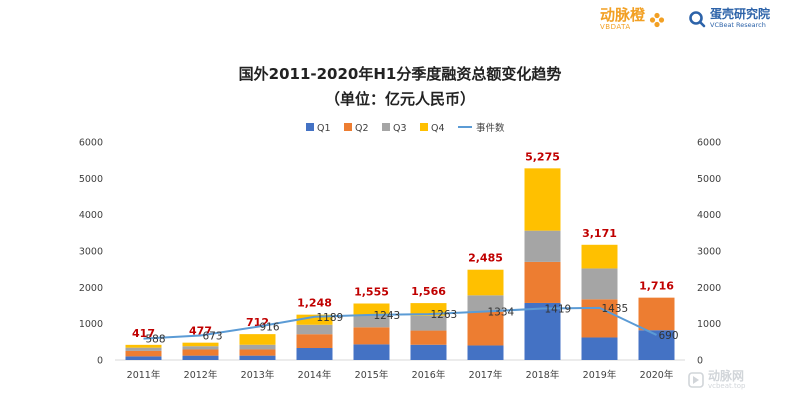 The height and width of the screenshot is (400, 800). What do you see at coordinates (91, 288) in the screenshot?
I see `y-left-tick-label: 2000` at bounding box center [91, 288].